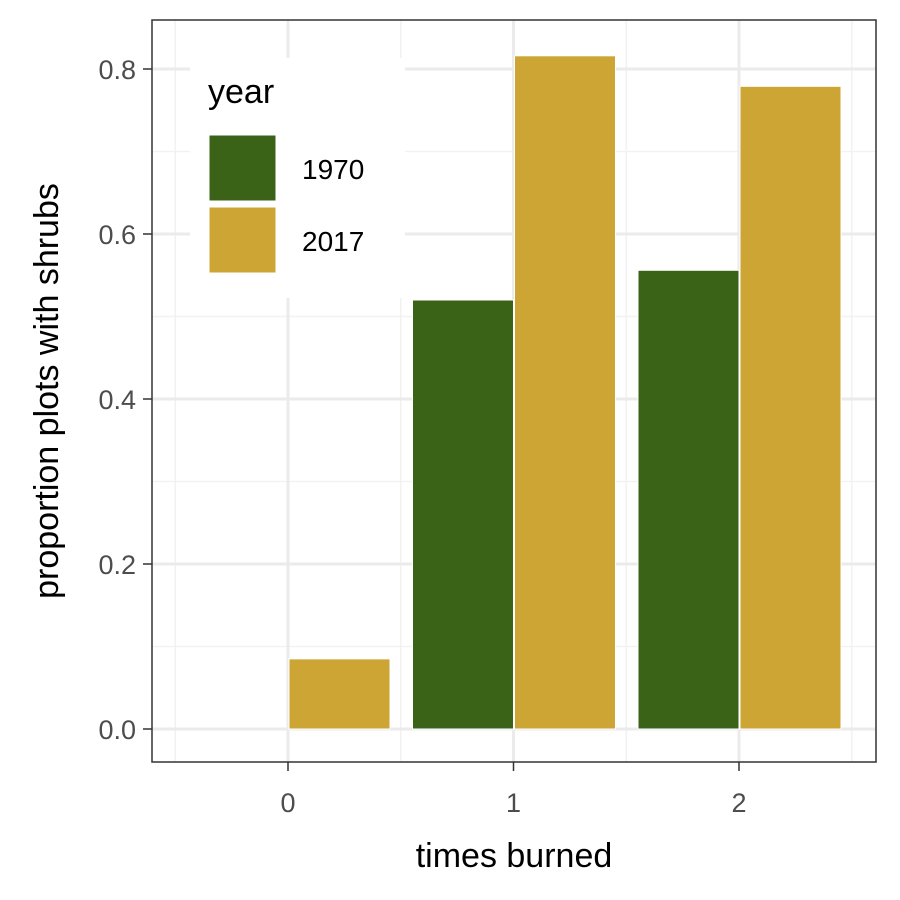 The height and width of the screenshot is (900, 900). What do you see at coordinates (738, 803) in the screenshot?
I see `x-tick-label: 2` at bounding box center [738, 803].